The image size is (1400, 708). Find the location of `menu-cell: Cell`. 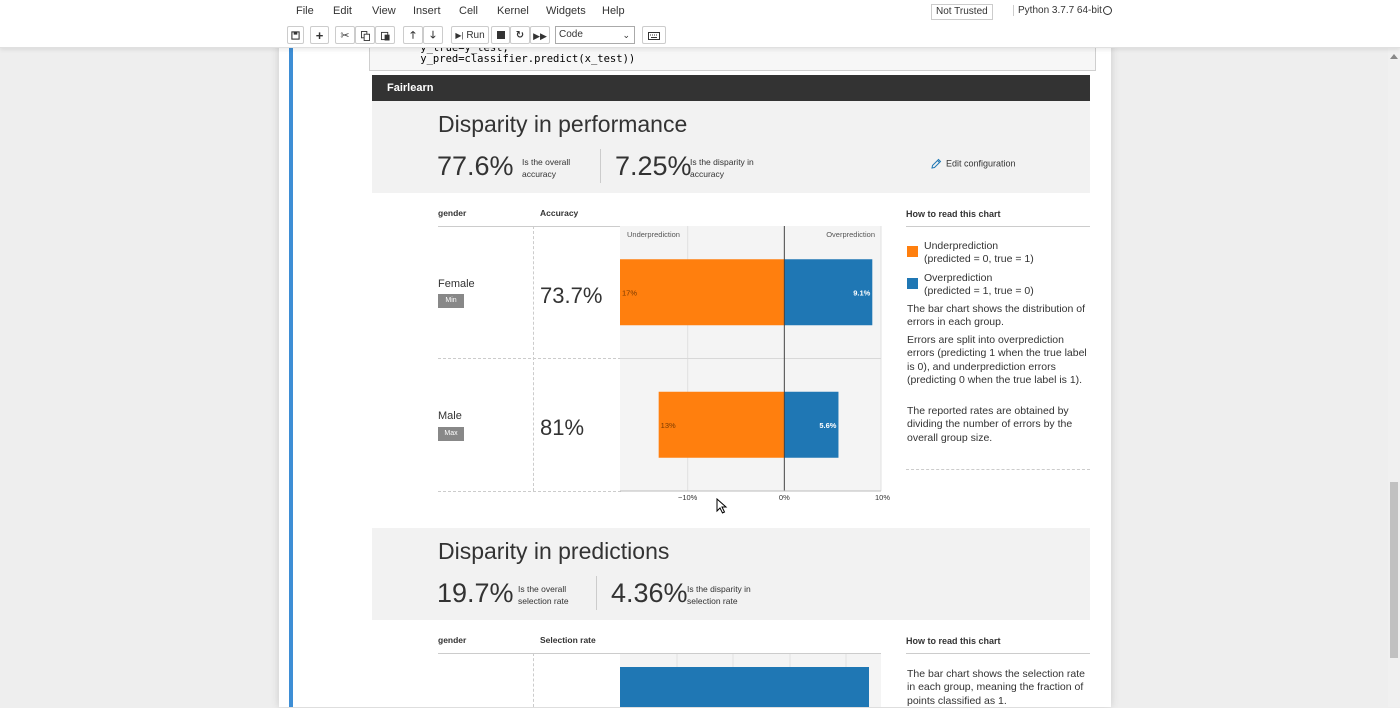

menu-cell: Cell is located at coordinates (468, 11).